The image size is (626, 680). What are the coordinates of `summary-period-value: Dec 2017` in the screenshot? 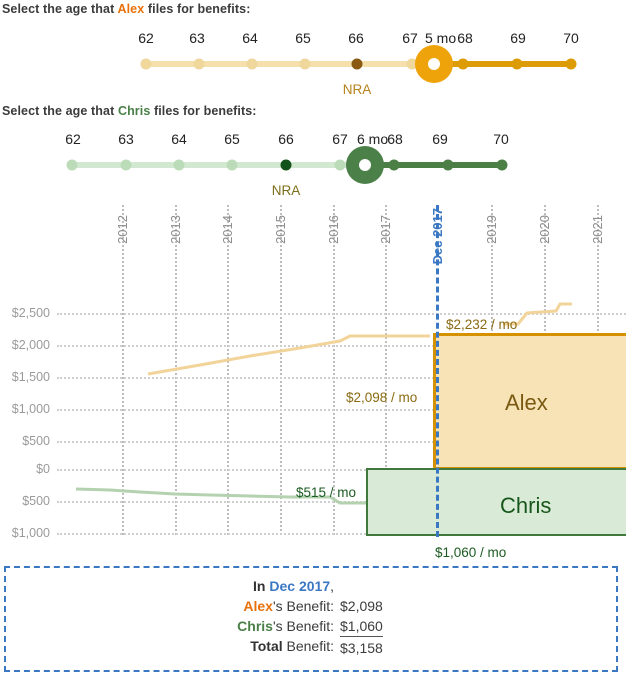 It's located at (300, 586).